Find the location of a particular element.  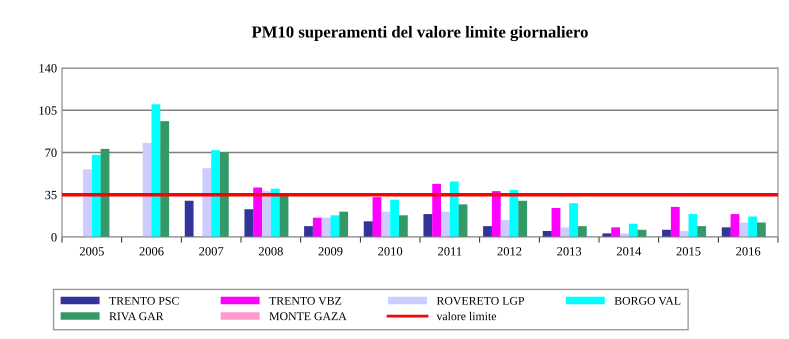

x-tick-label: 2010 is located at coordinates (390, 251).